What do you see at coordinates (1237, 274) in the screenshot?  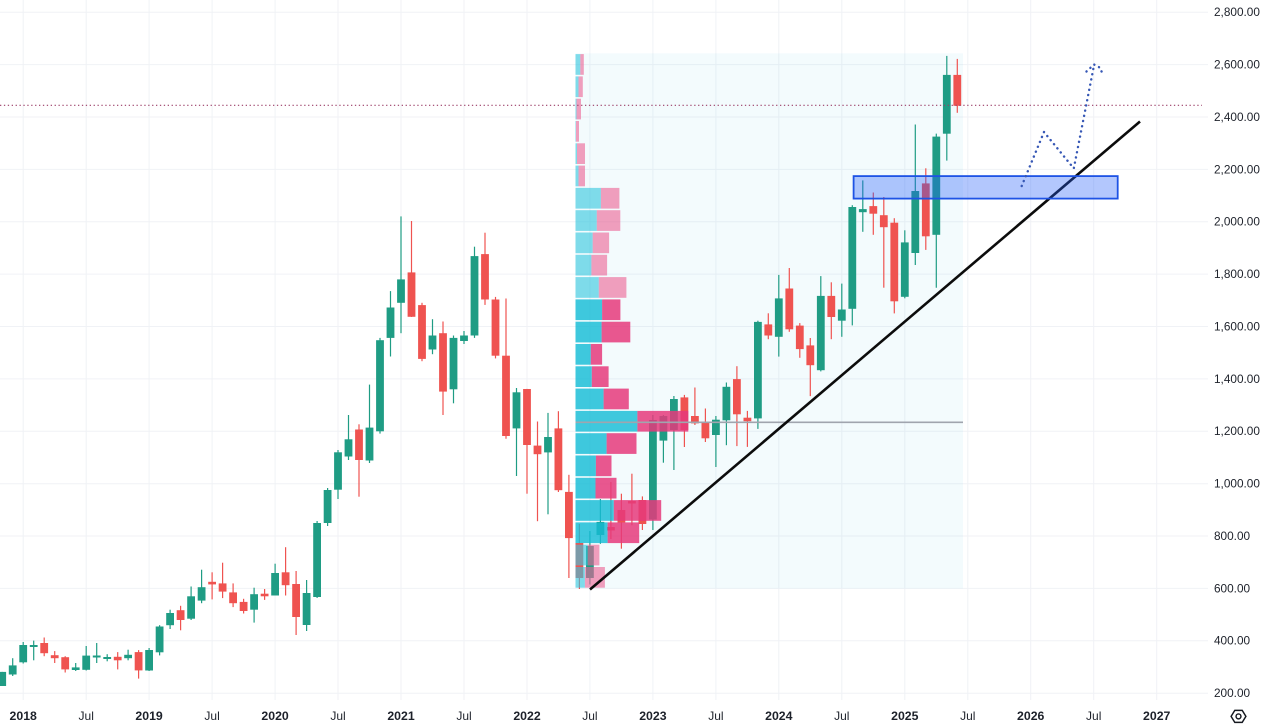 I see `svg-text: 1,800.00` at bounding box center [1237, 274].